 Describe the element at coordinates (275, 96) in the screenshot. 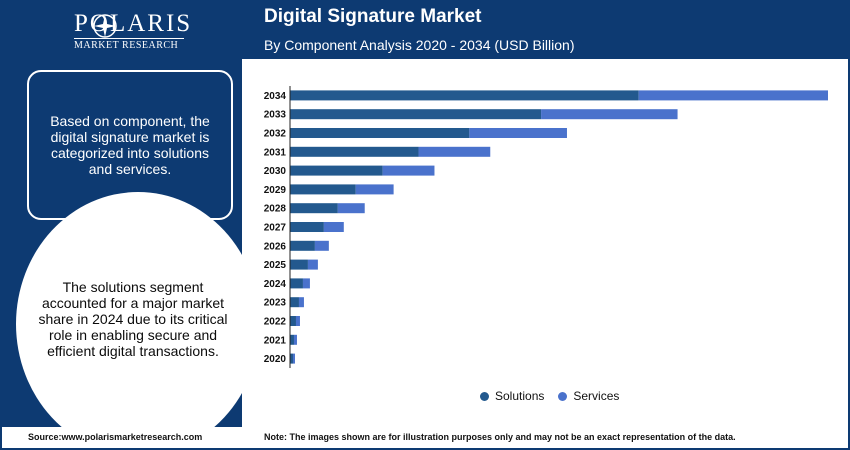

I see `tick-label-2034: 2034` at that location.